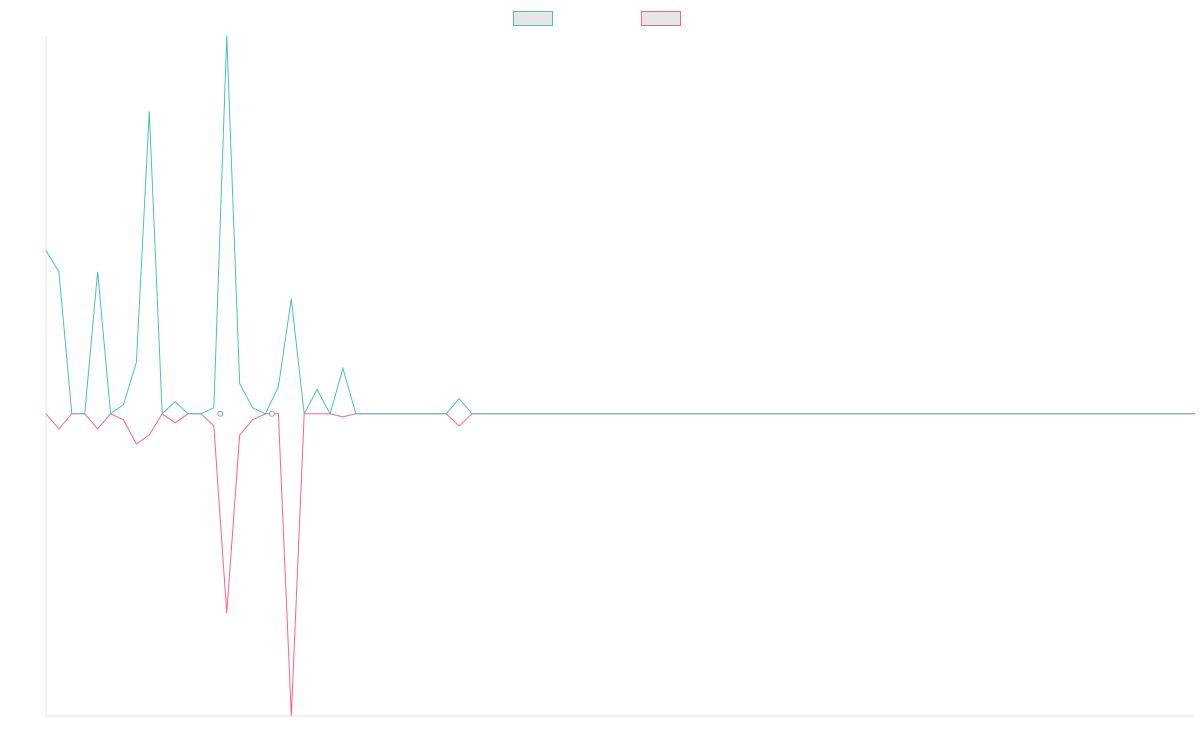 The height and width of the screenshot is (750, 1200). Describe the element at coordinates (246, 413) in the screenshot. I see `zero-markers` at that location.